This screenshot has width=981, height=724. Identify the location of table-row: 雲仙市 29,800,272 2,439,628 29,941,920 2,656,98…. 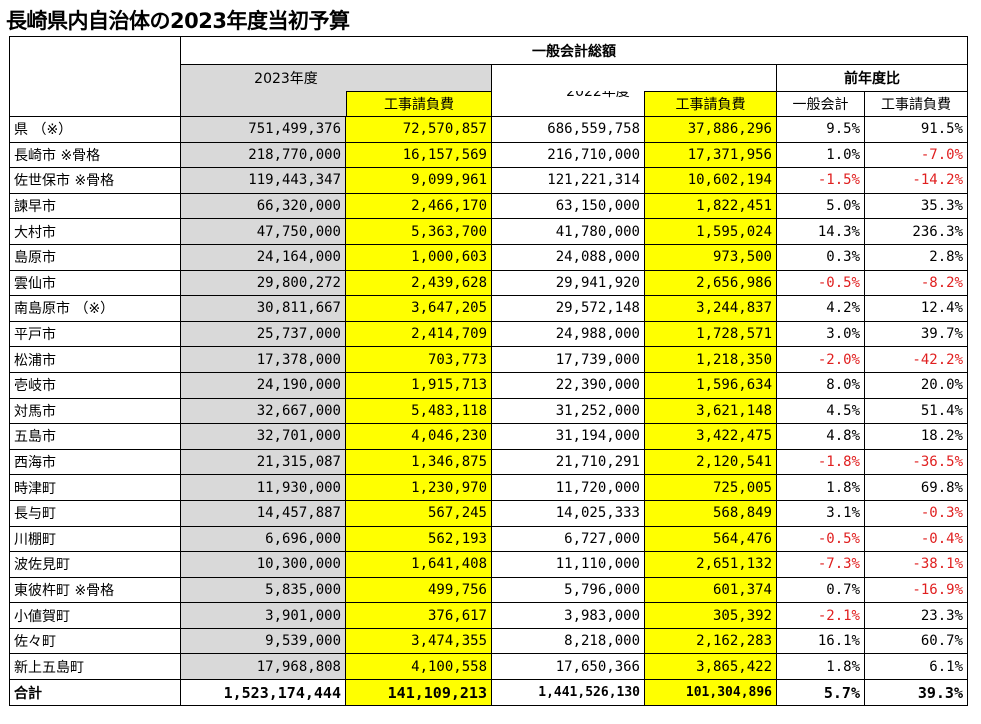
(488, 283).